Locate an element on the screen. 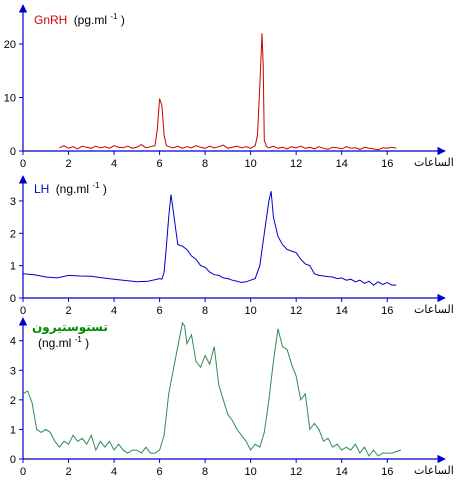 The height and width of the screenshot is (491, 464). gnrh-y-tick-label: 20 is located at coordinates (10, 45).